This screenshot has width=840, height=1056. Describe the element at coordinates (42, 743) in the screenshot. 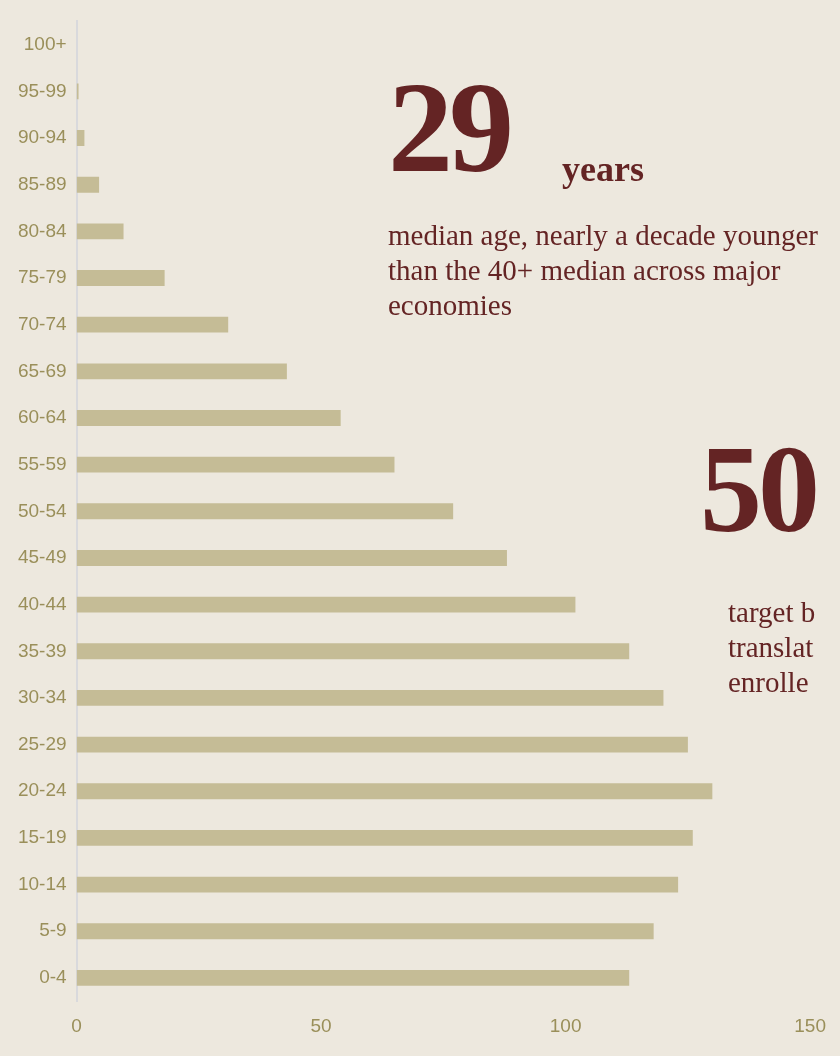

I see `y-tick-label: 25-29` at that location.